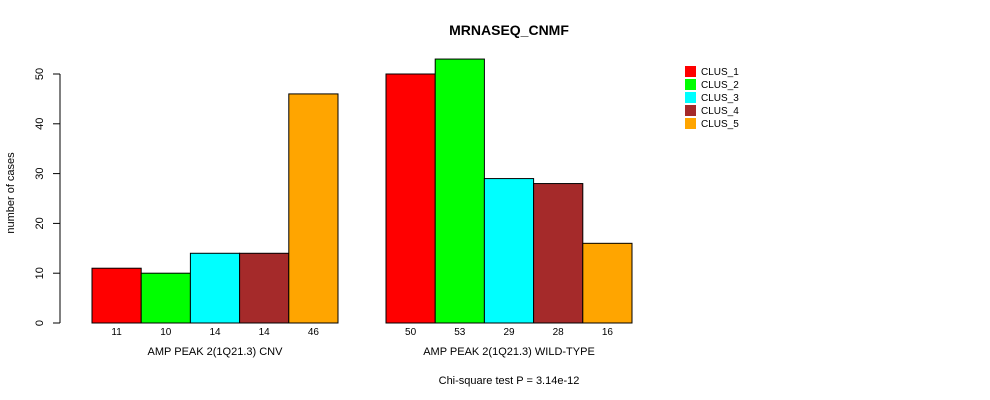 The height and width of the screenshot is (400, 990). What do you see at coordinates (40, 124) in the screenshot?
I see `y-tick-label: 40` at bounding box center [40, 124].